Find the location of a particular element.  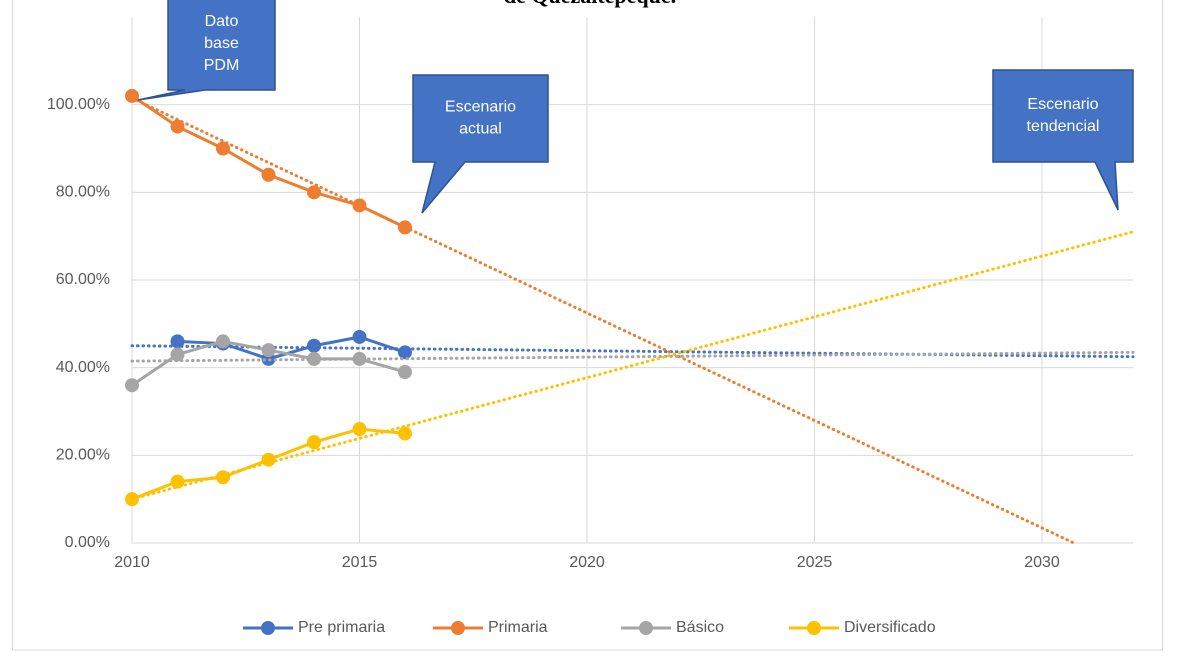

y-tick-label: 80.00% is located at coordinates (83, 192).